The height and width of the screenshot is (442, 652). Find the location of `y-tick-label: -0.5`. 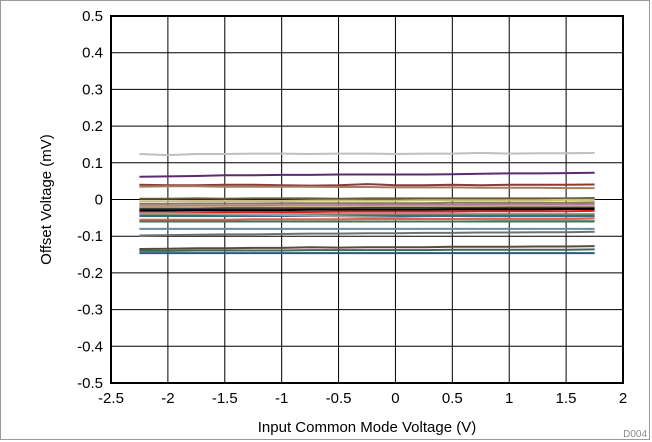

y-tick-label: -0.5 is located at coordinates (90, 383).